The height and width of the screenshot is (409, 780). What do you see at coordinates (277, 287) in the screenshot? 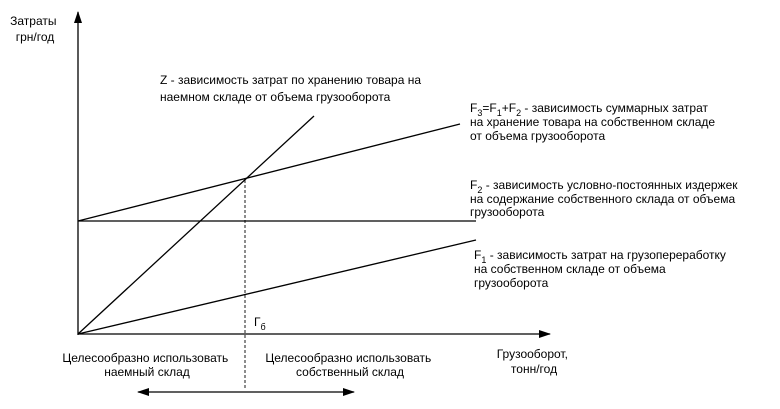
I see `f1-line` at bounding box center [277, 287].